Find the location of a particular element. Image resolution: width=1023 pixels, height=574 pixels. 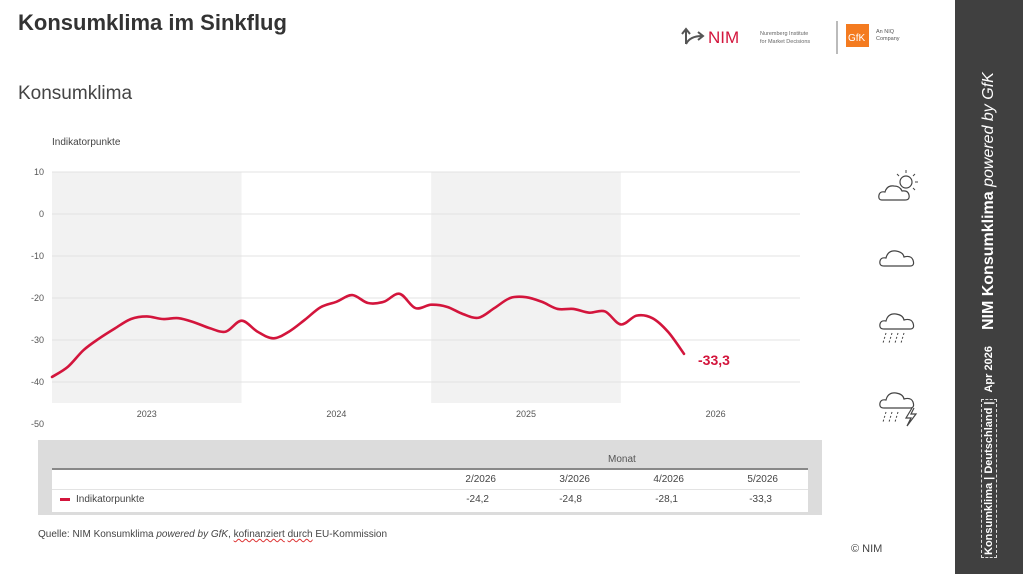

sidebar-region: Konsumklima | Deutschland | is located at coordinates (989, 478).